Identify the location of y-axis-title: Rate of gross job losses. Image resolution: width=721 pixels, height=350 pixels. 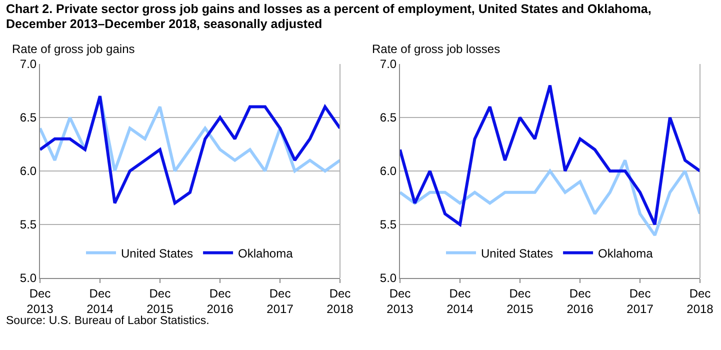
(436, 49).